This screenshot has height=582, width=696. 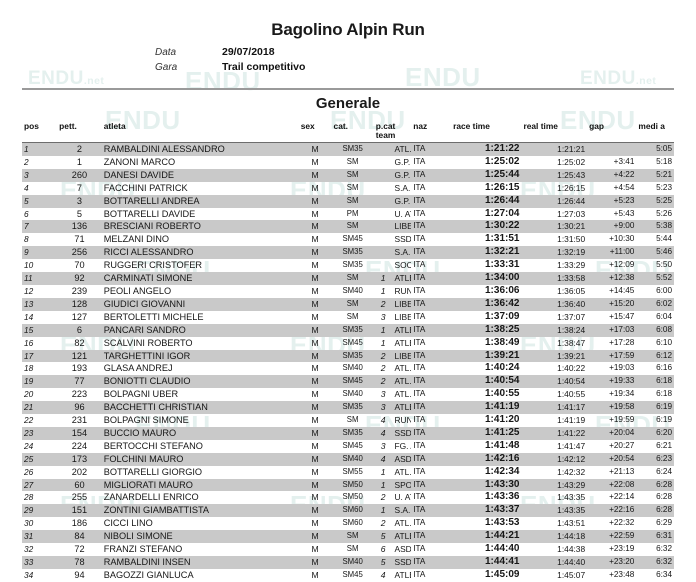 What do you see at coordinates (148, 574) in the screenshot?
I see `cell-atleta: BAGOZZI GIANLUCA` at bounding box center [148, 574].